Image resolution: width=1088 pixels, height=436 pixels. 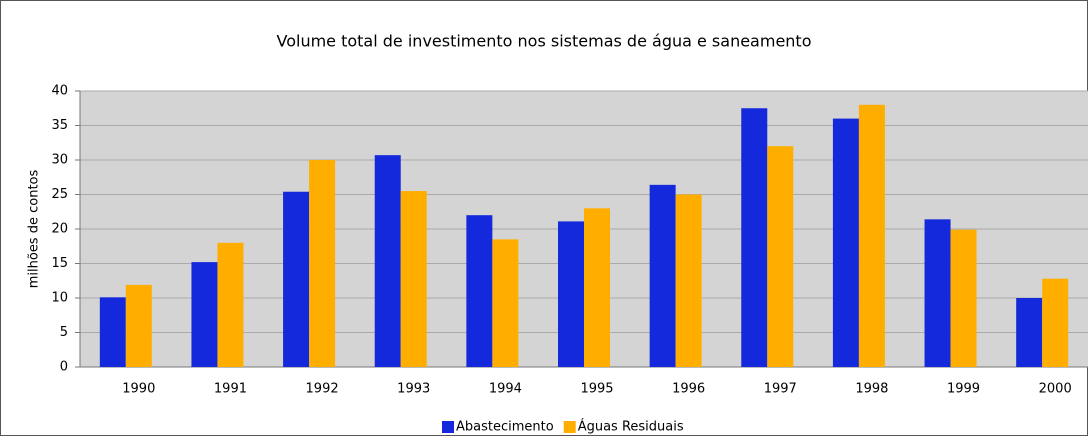 I want to click on y-tick-label: 0, so click(x=64, y=367).